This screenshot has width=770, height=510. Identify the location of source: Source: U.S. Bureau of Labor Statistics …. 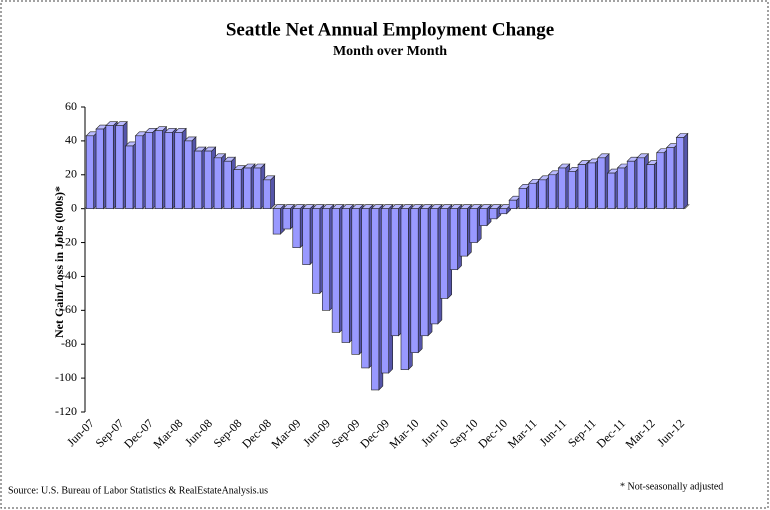
(138, 490).